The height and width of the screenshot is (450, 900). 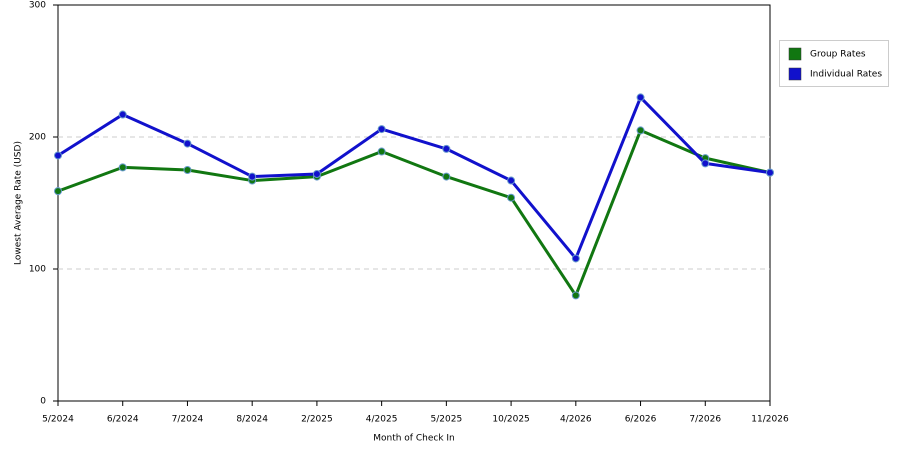 What do you see at coordinates (576, 420) in the screenshot?
I see `x-tick-label: 4/2026` at bounding box center [576, 420].